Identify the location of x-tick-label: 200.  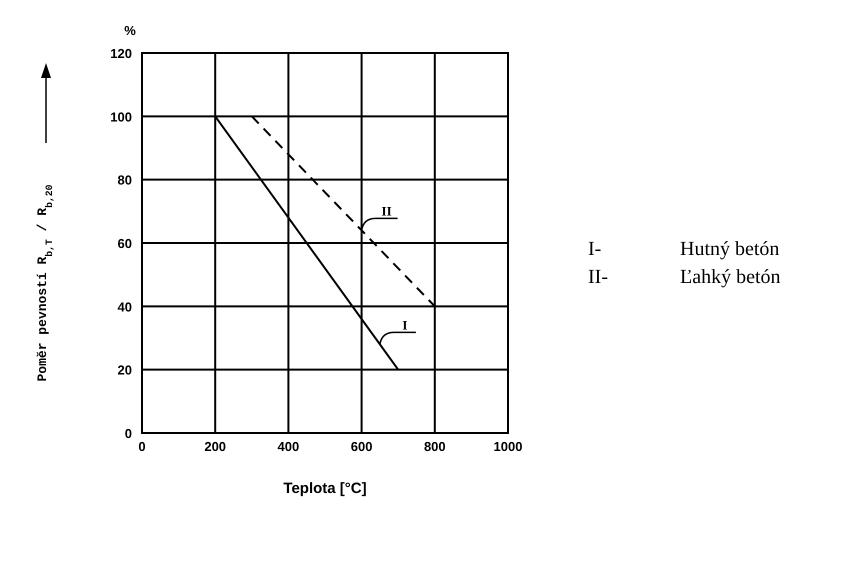
(215, 446).